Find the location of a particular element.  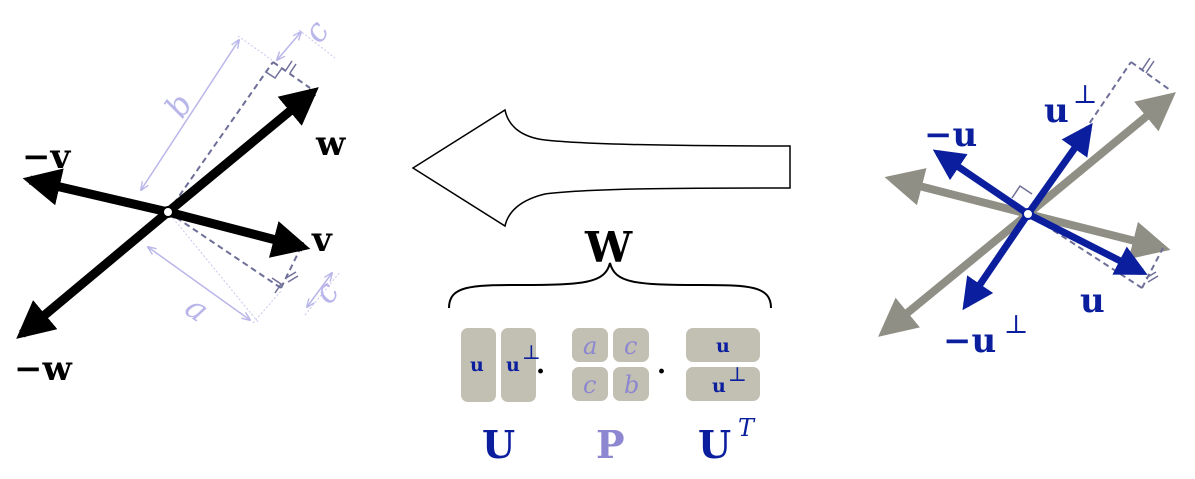

matrix-P-cell-b is located at coordinates (631, 384).